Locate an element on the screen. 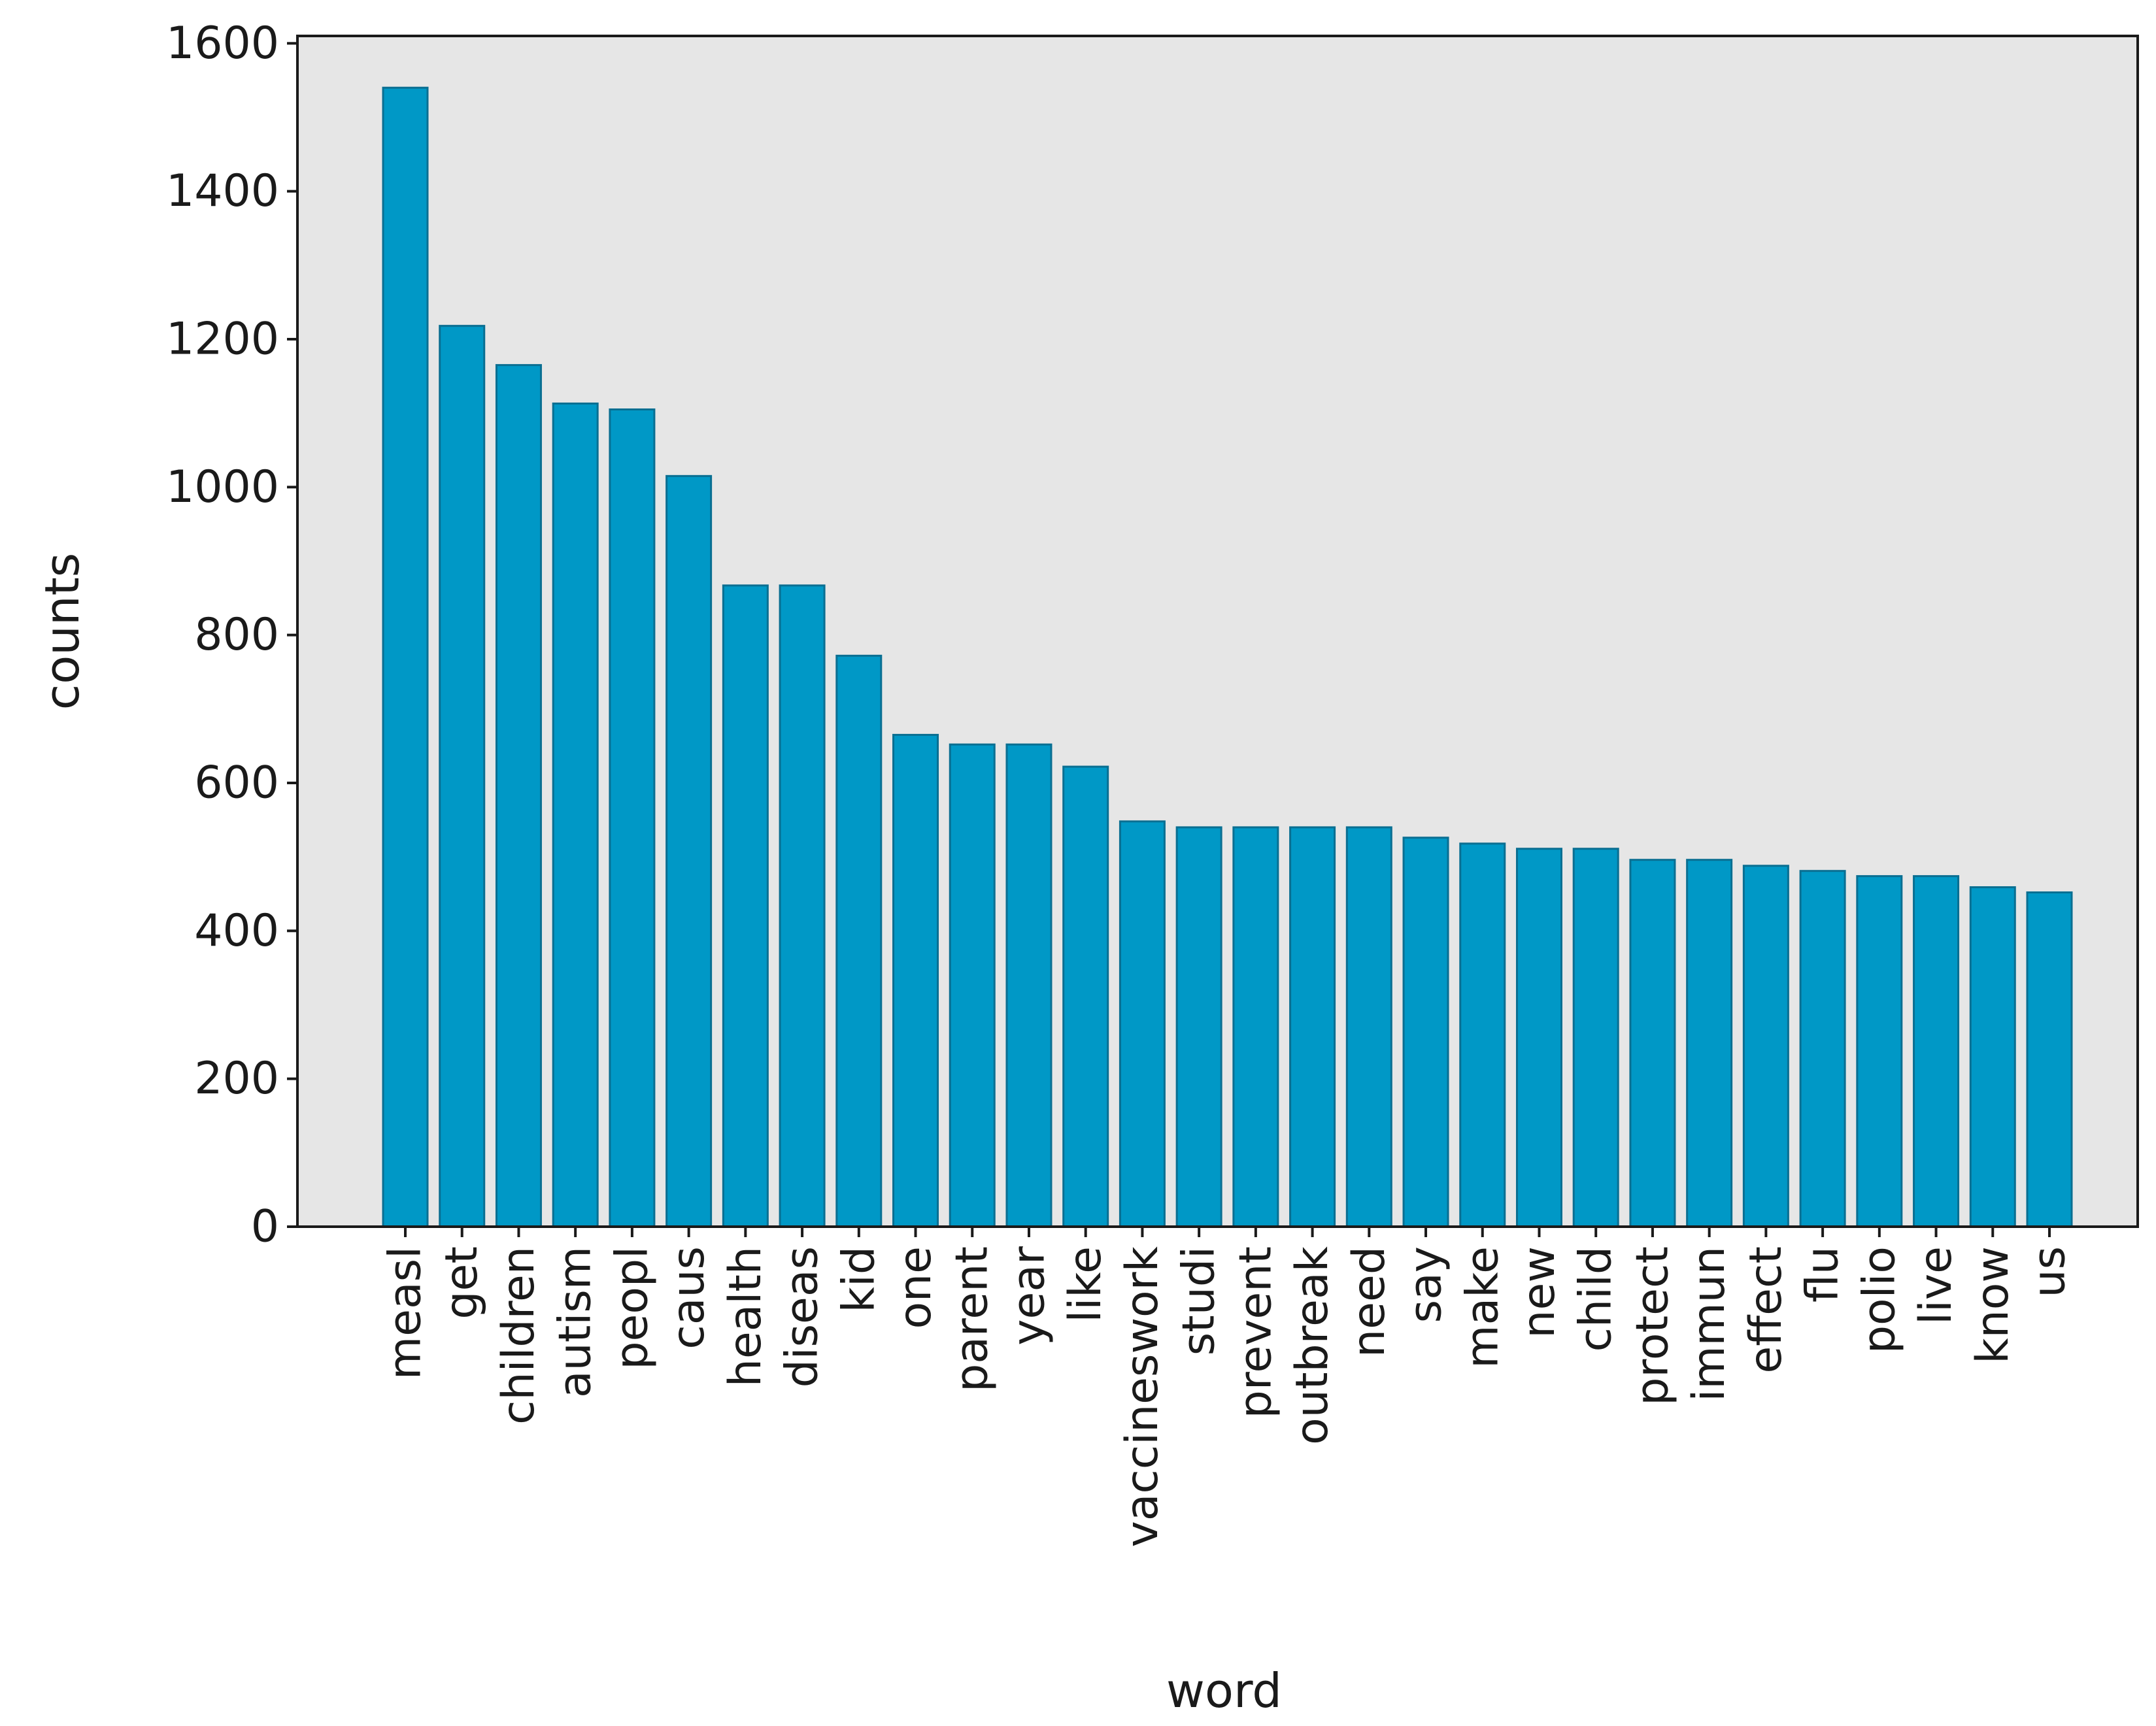  x-tick-label-parent: parent is located at coordinates (973, 1319).